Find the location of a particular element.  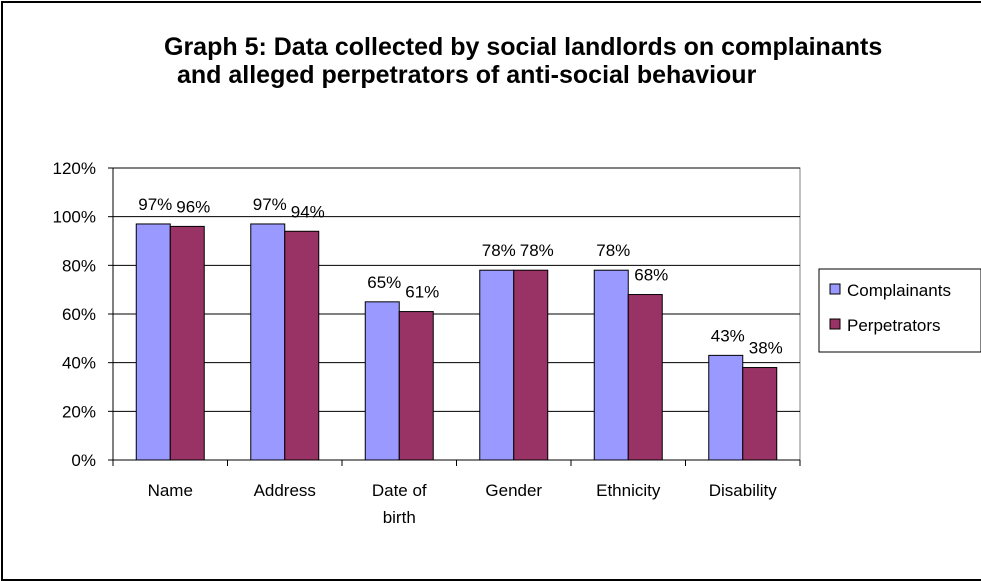

y-tick-label: 60% is located at coordinates (79, 314).